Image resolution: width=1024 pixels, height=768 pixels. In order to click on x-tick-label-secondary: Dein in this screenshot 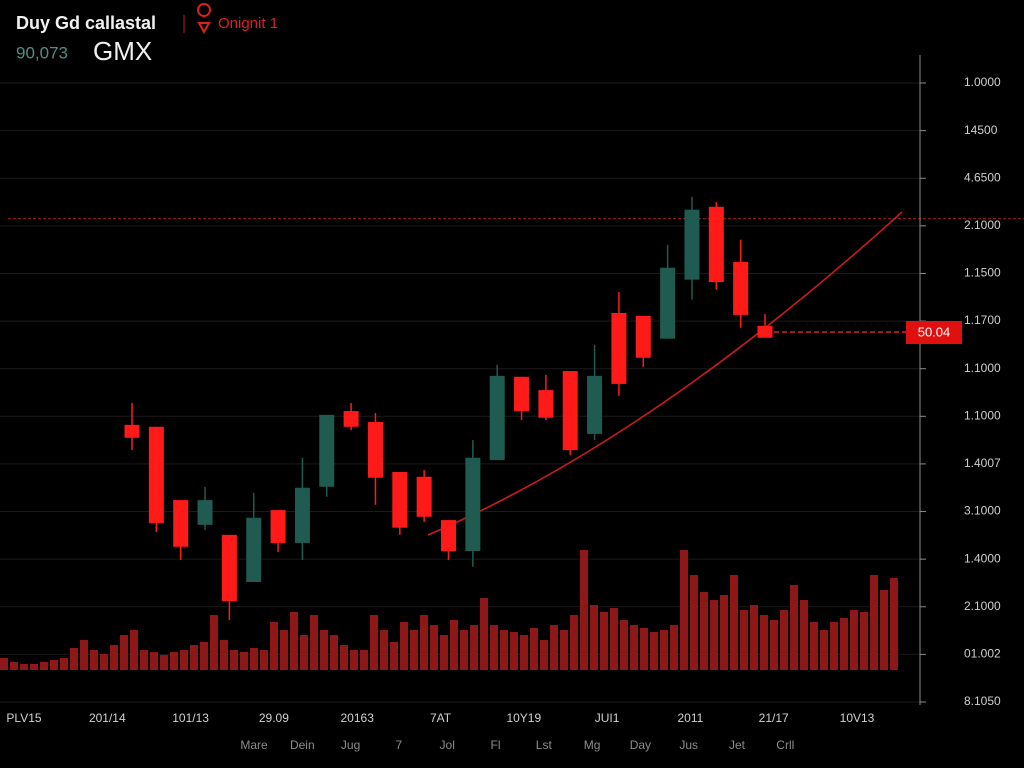, I will do `click(302, 745)`.